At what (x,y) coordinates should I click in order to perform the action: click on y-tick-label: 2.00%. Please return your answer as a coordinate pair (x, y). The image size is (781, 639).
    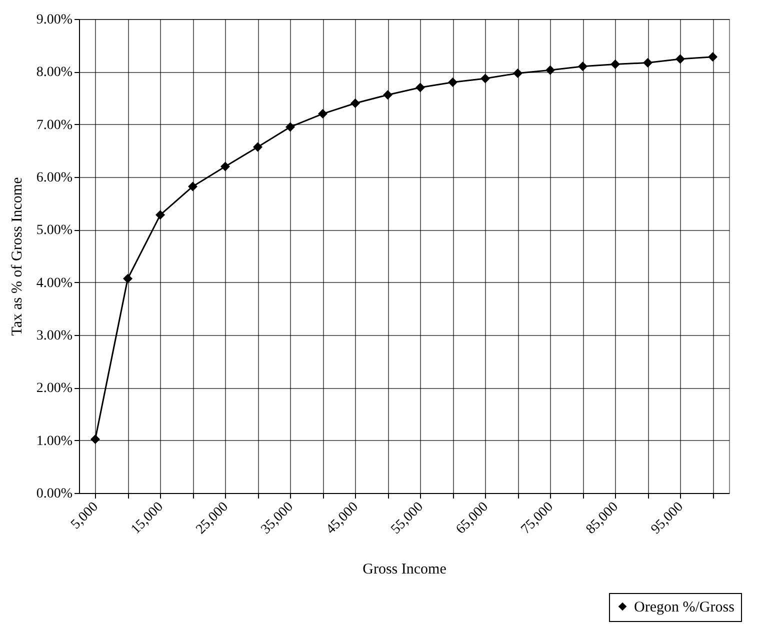
    Looking at the image, I should click on (54, 388).